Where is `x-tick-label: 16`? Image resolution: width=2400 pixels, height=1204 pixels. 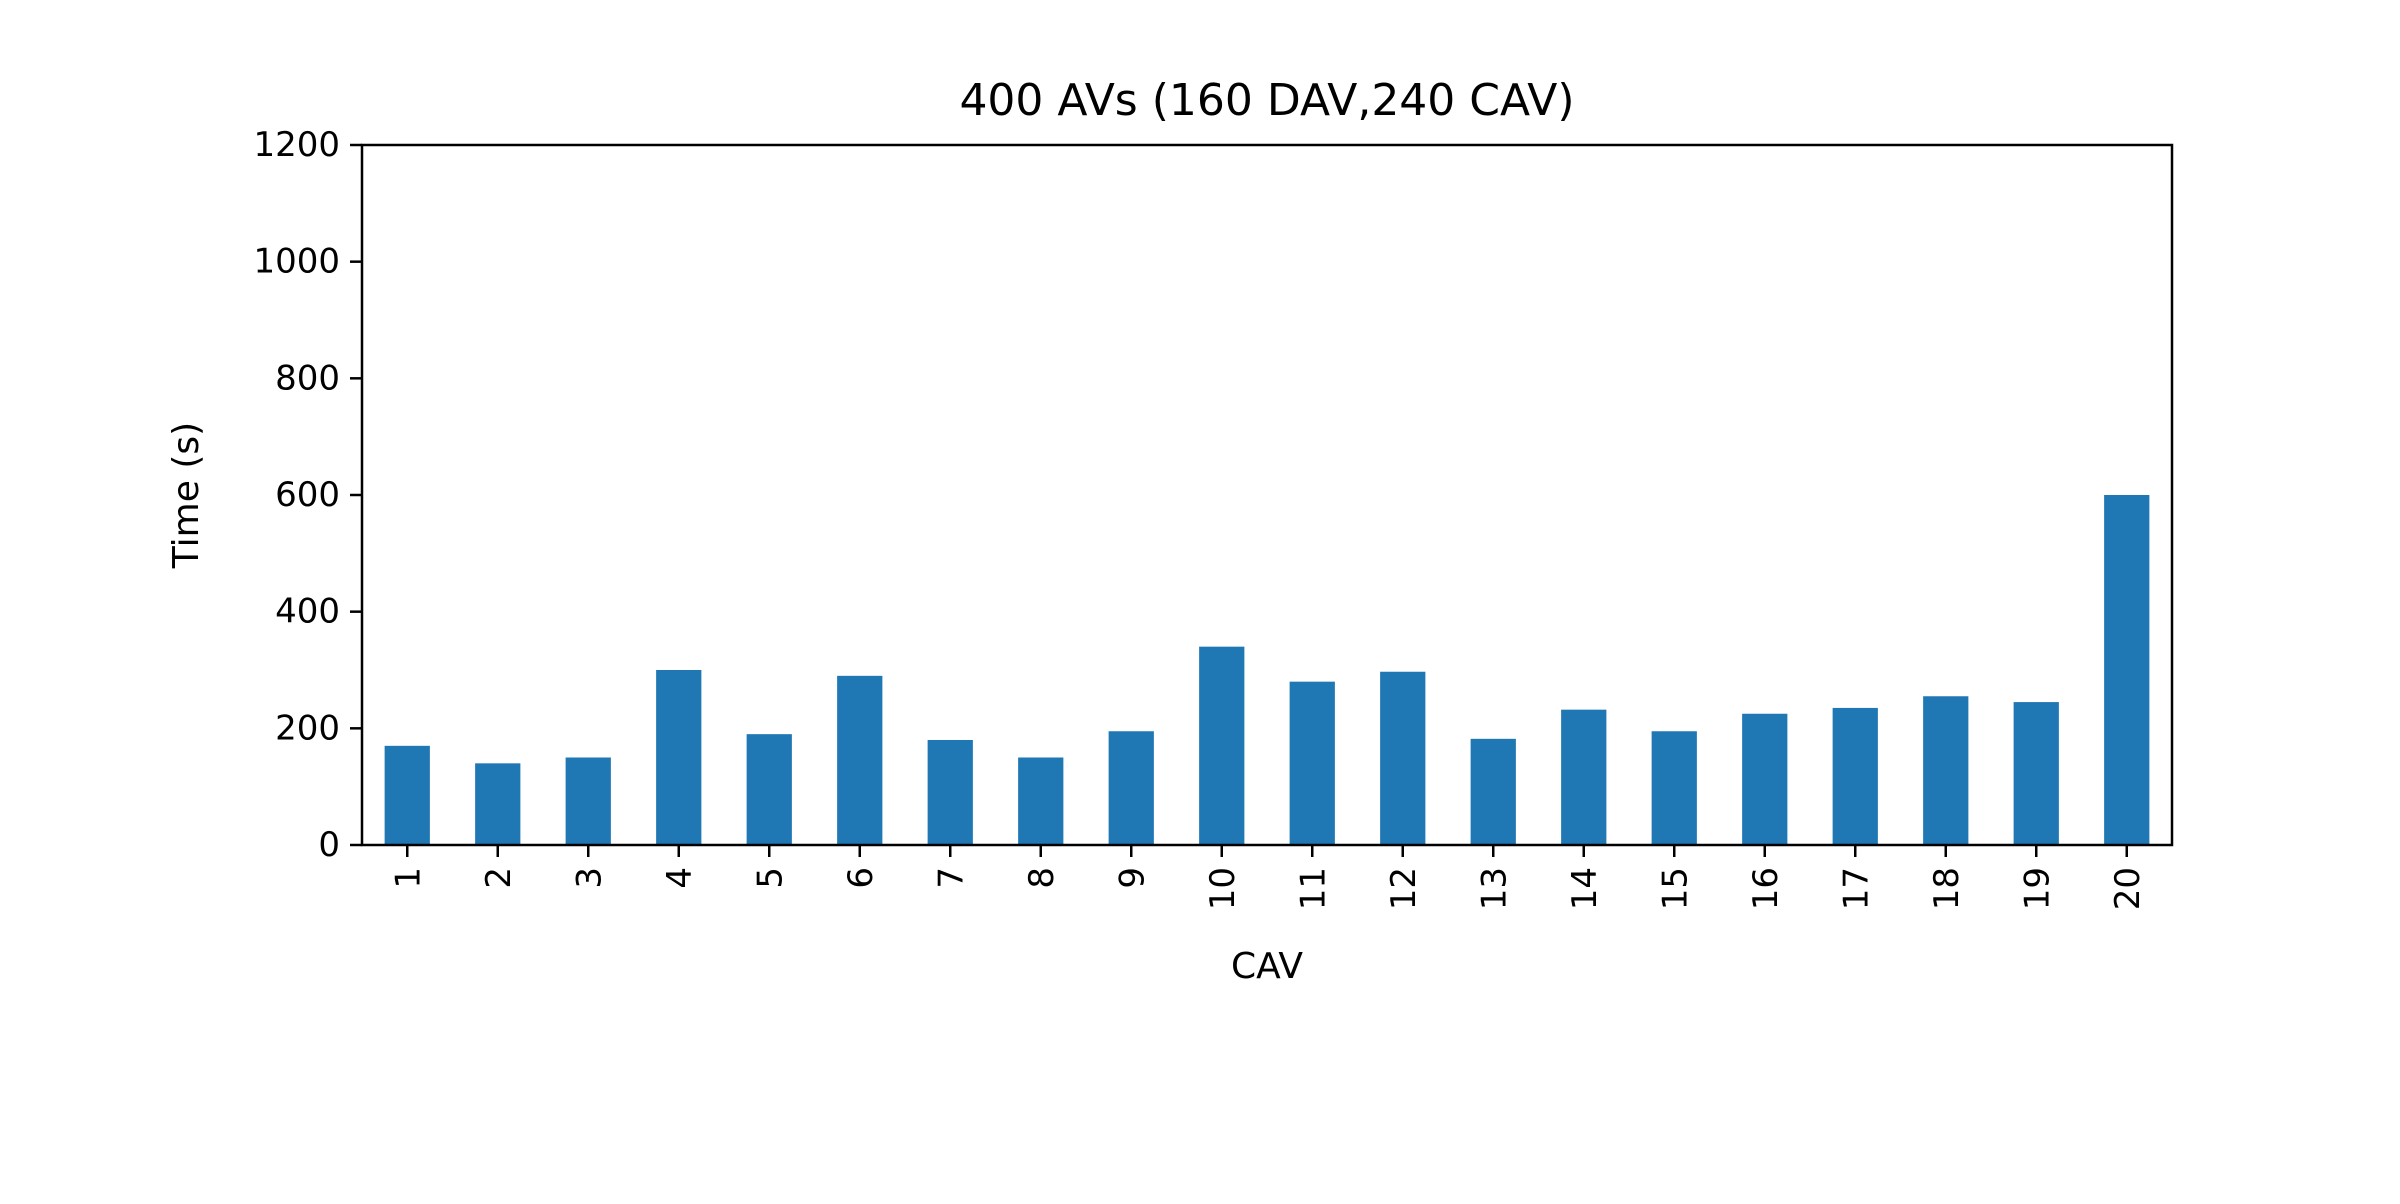
x-tick-label: 16 is located at coordinates (1766, 888).